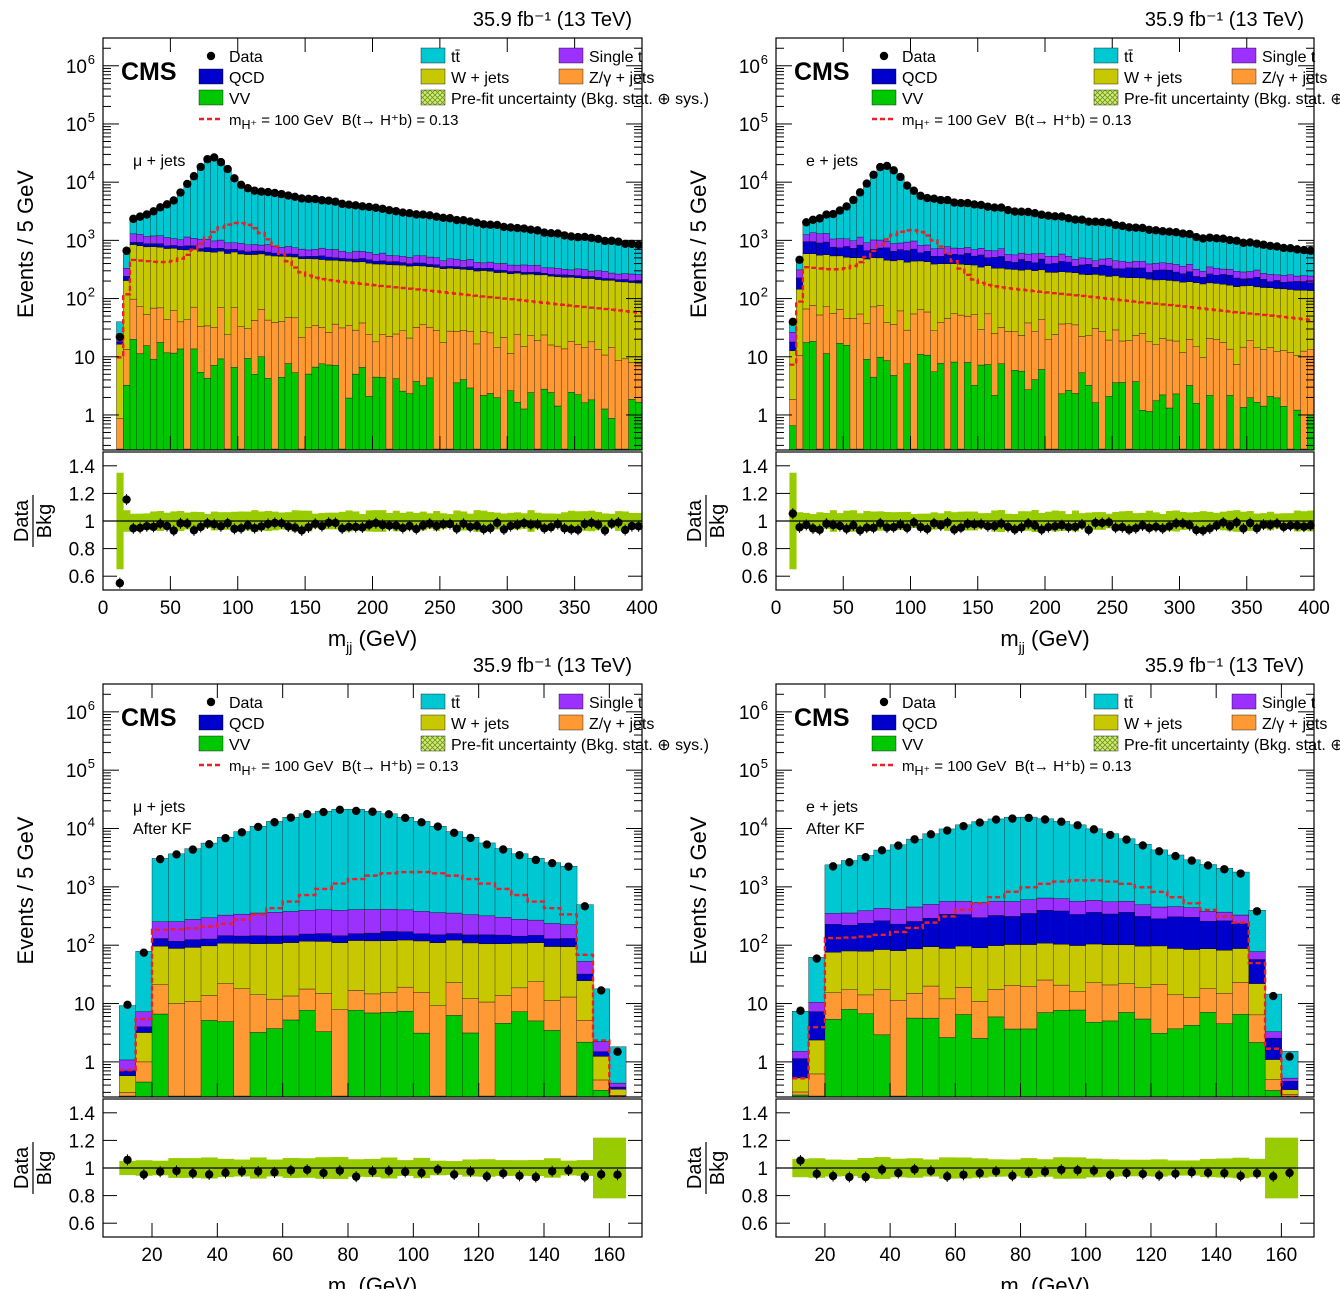 This screenshot has width=1340, height=1289. Describe the element at coordinates (211, 743) in the screenshot. I see `legend-swatch-vv` at that location.